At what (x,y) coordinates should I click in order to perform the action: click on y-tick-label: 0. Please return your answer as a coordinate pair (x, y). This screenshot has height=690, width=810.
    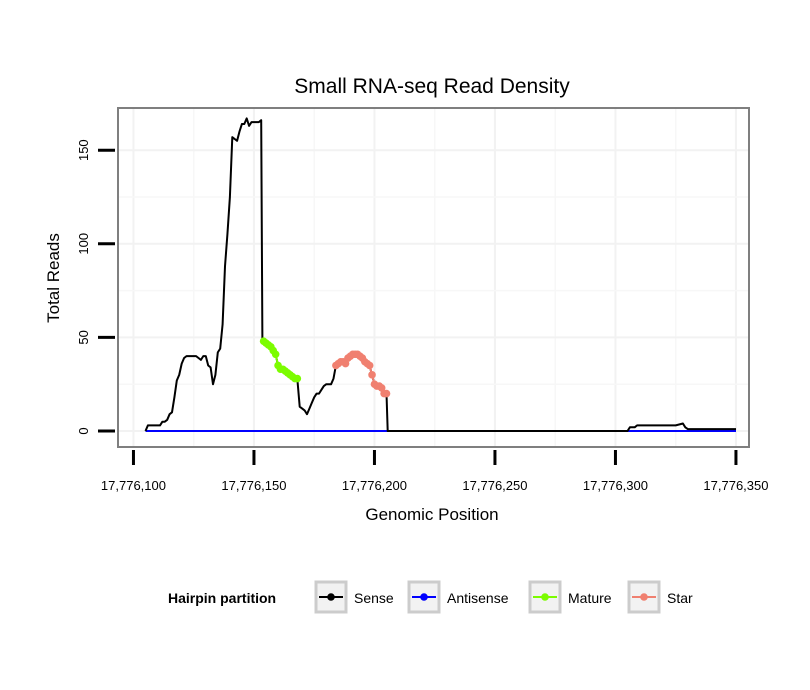
    Looking at the image, I should click on (83, 430).